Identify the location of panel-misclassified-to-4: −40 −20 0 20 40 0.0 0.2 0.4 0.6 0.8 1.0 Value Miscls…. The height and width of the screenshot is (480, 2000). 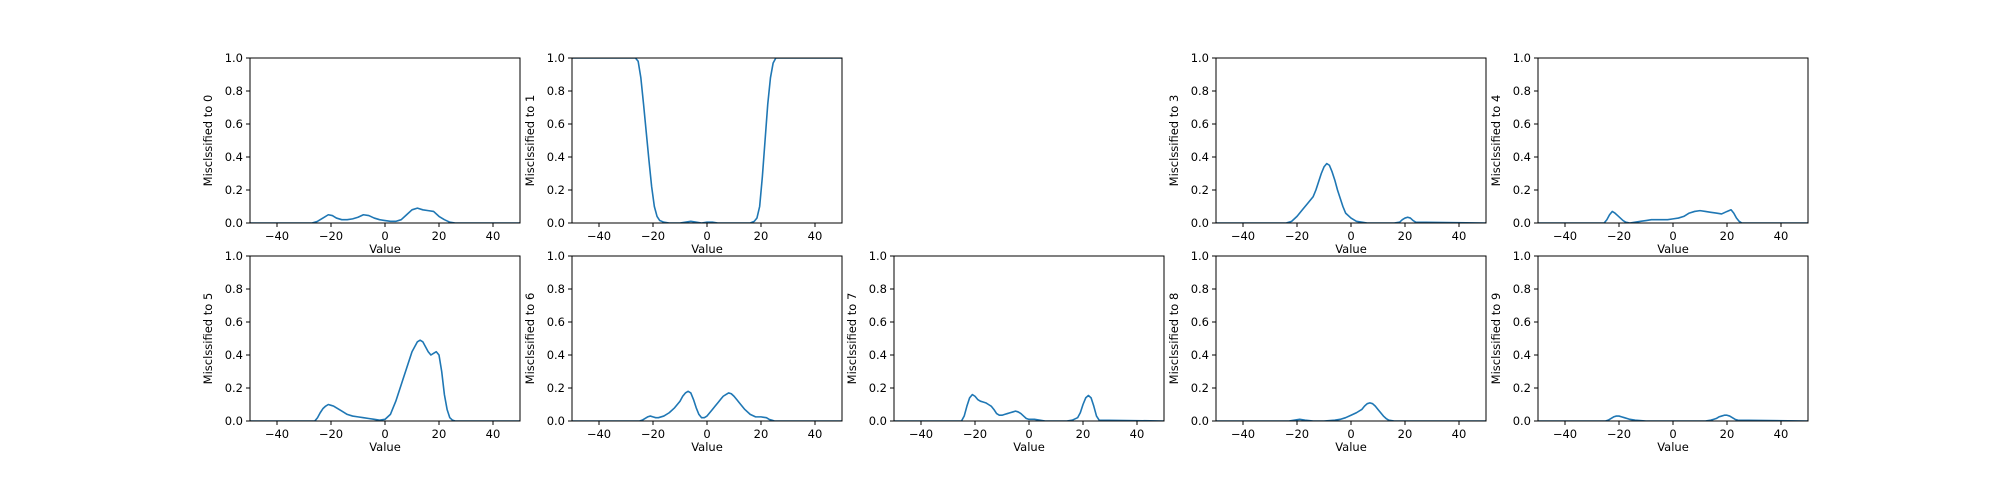
(1649, 153).